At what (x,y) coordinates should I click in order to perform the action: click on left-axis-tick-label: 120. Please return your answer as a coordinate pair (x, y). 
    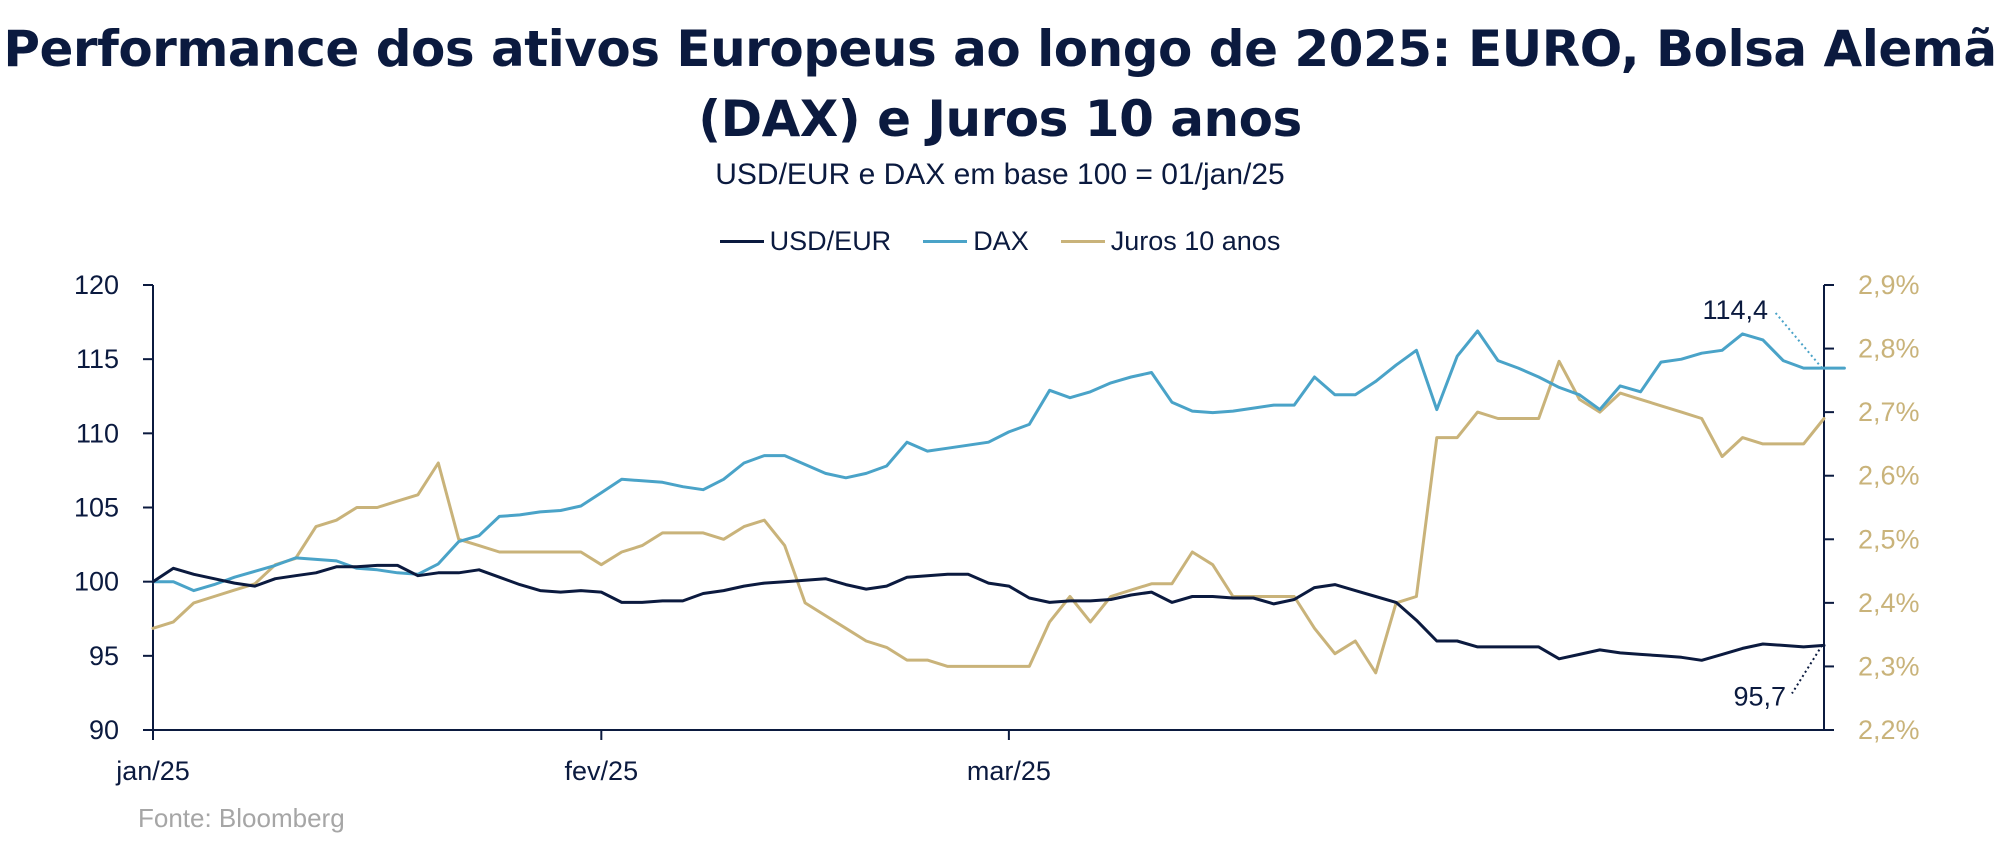
    Looking at the image, I should click on (96, 285).